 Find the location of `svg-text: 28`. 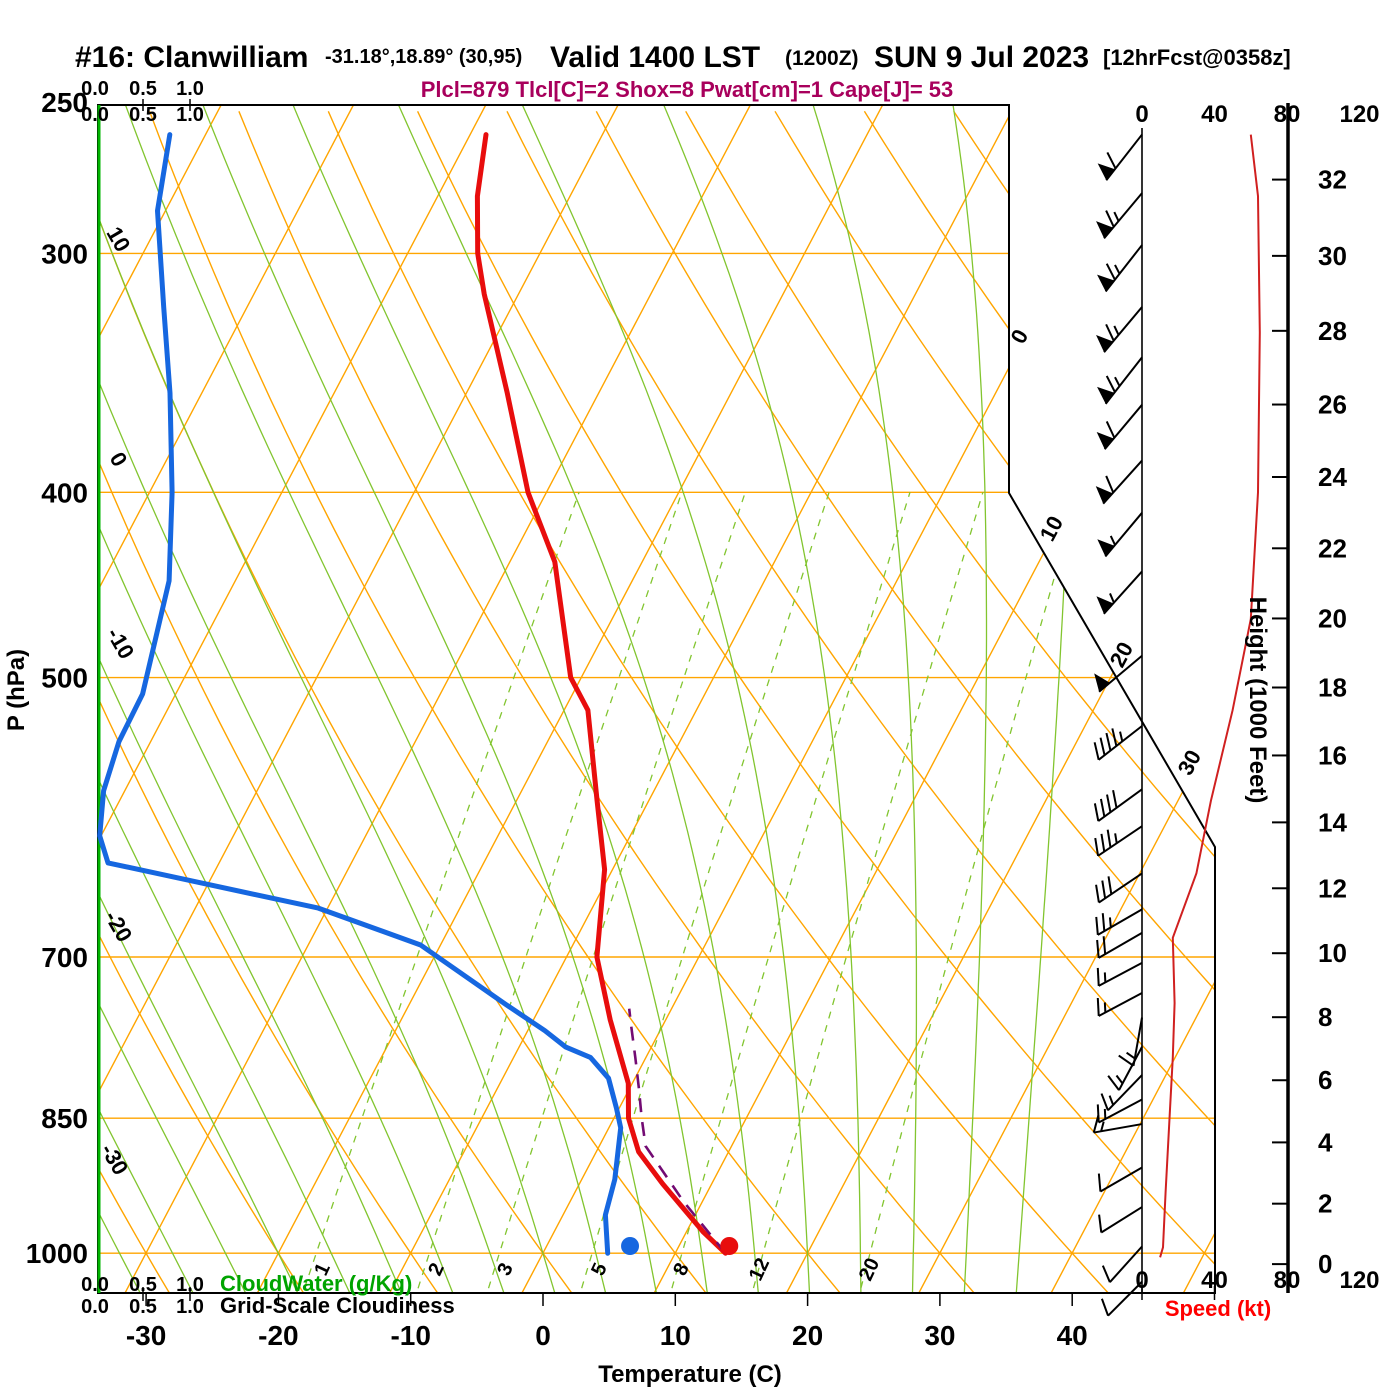

svg-text: 28 is located at coordinates (1332, 331).